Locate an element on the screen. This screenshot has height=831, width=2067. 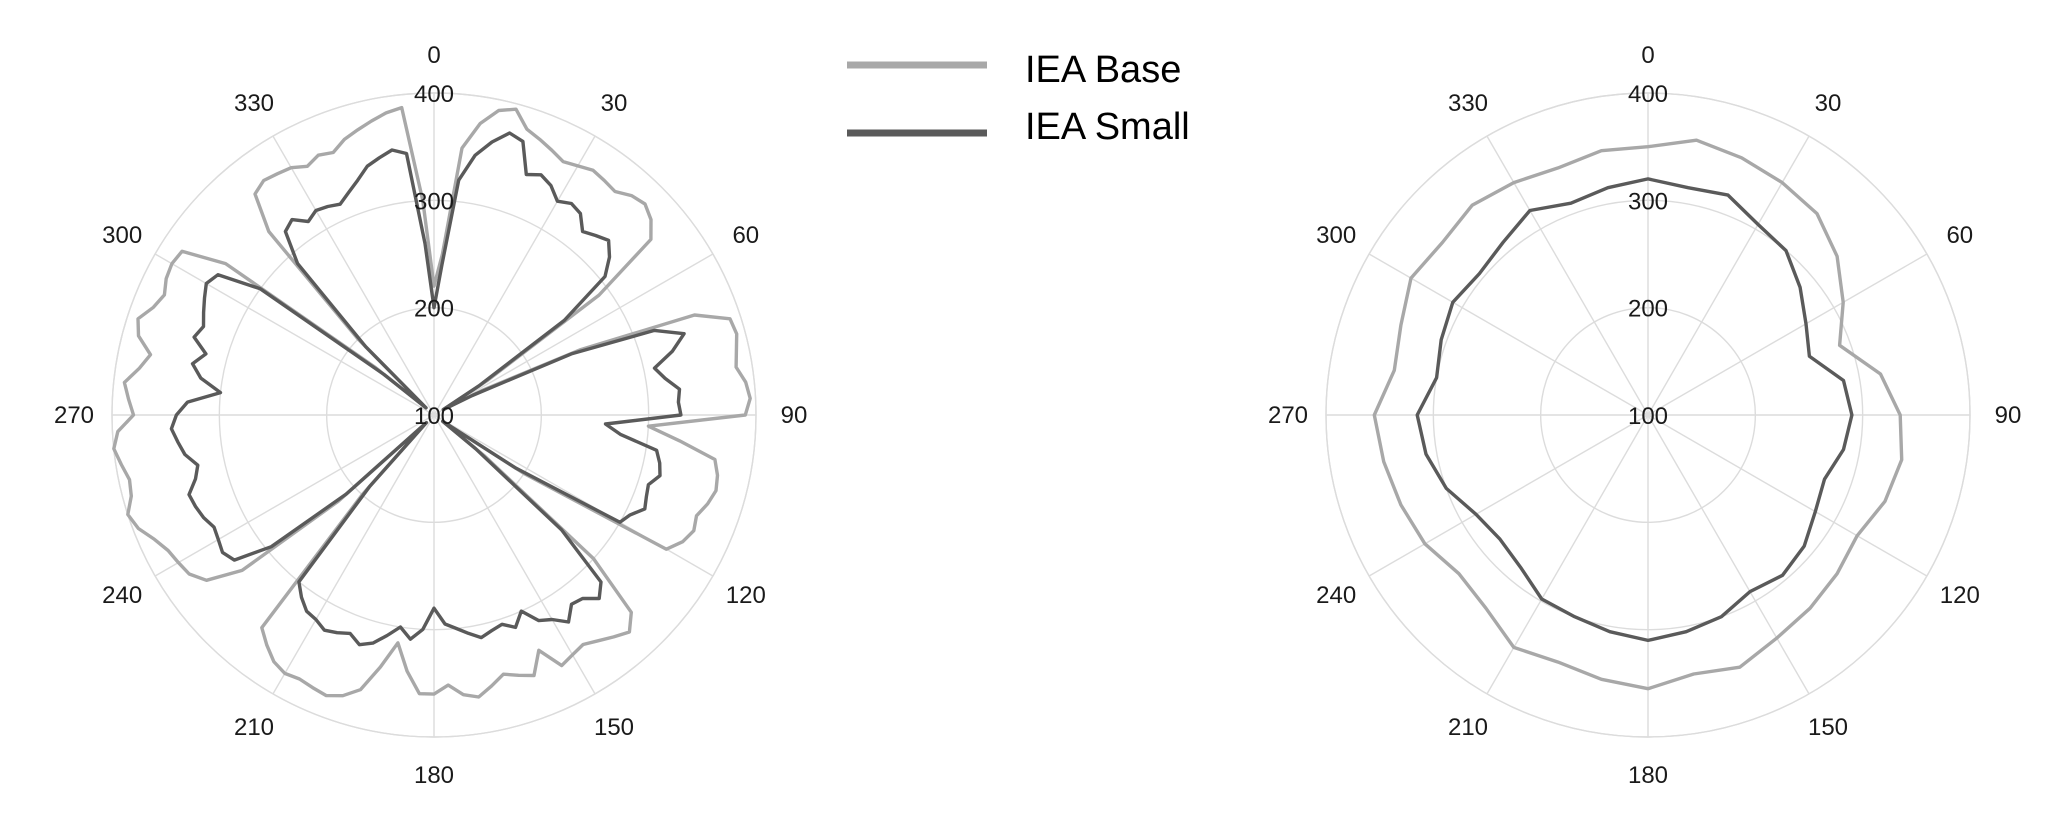
series-line-iea-small is located at coordinates (1634, 410).